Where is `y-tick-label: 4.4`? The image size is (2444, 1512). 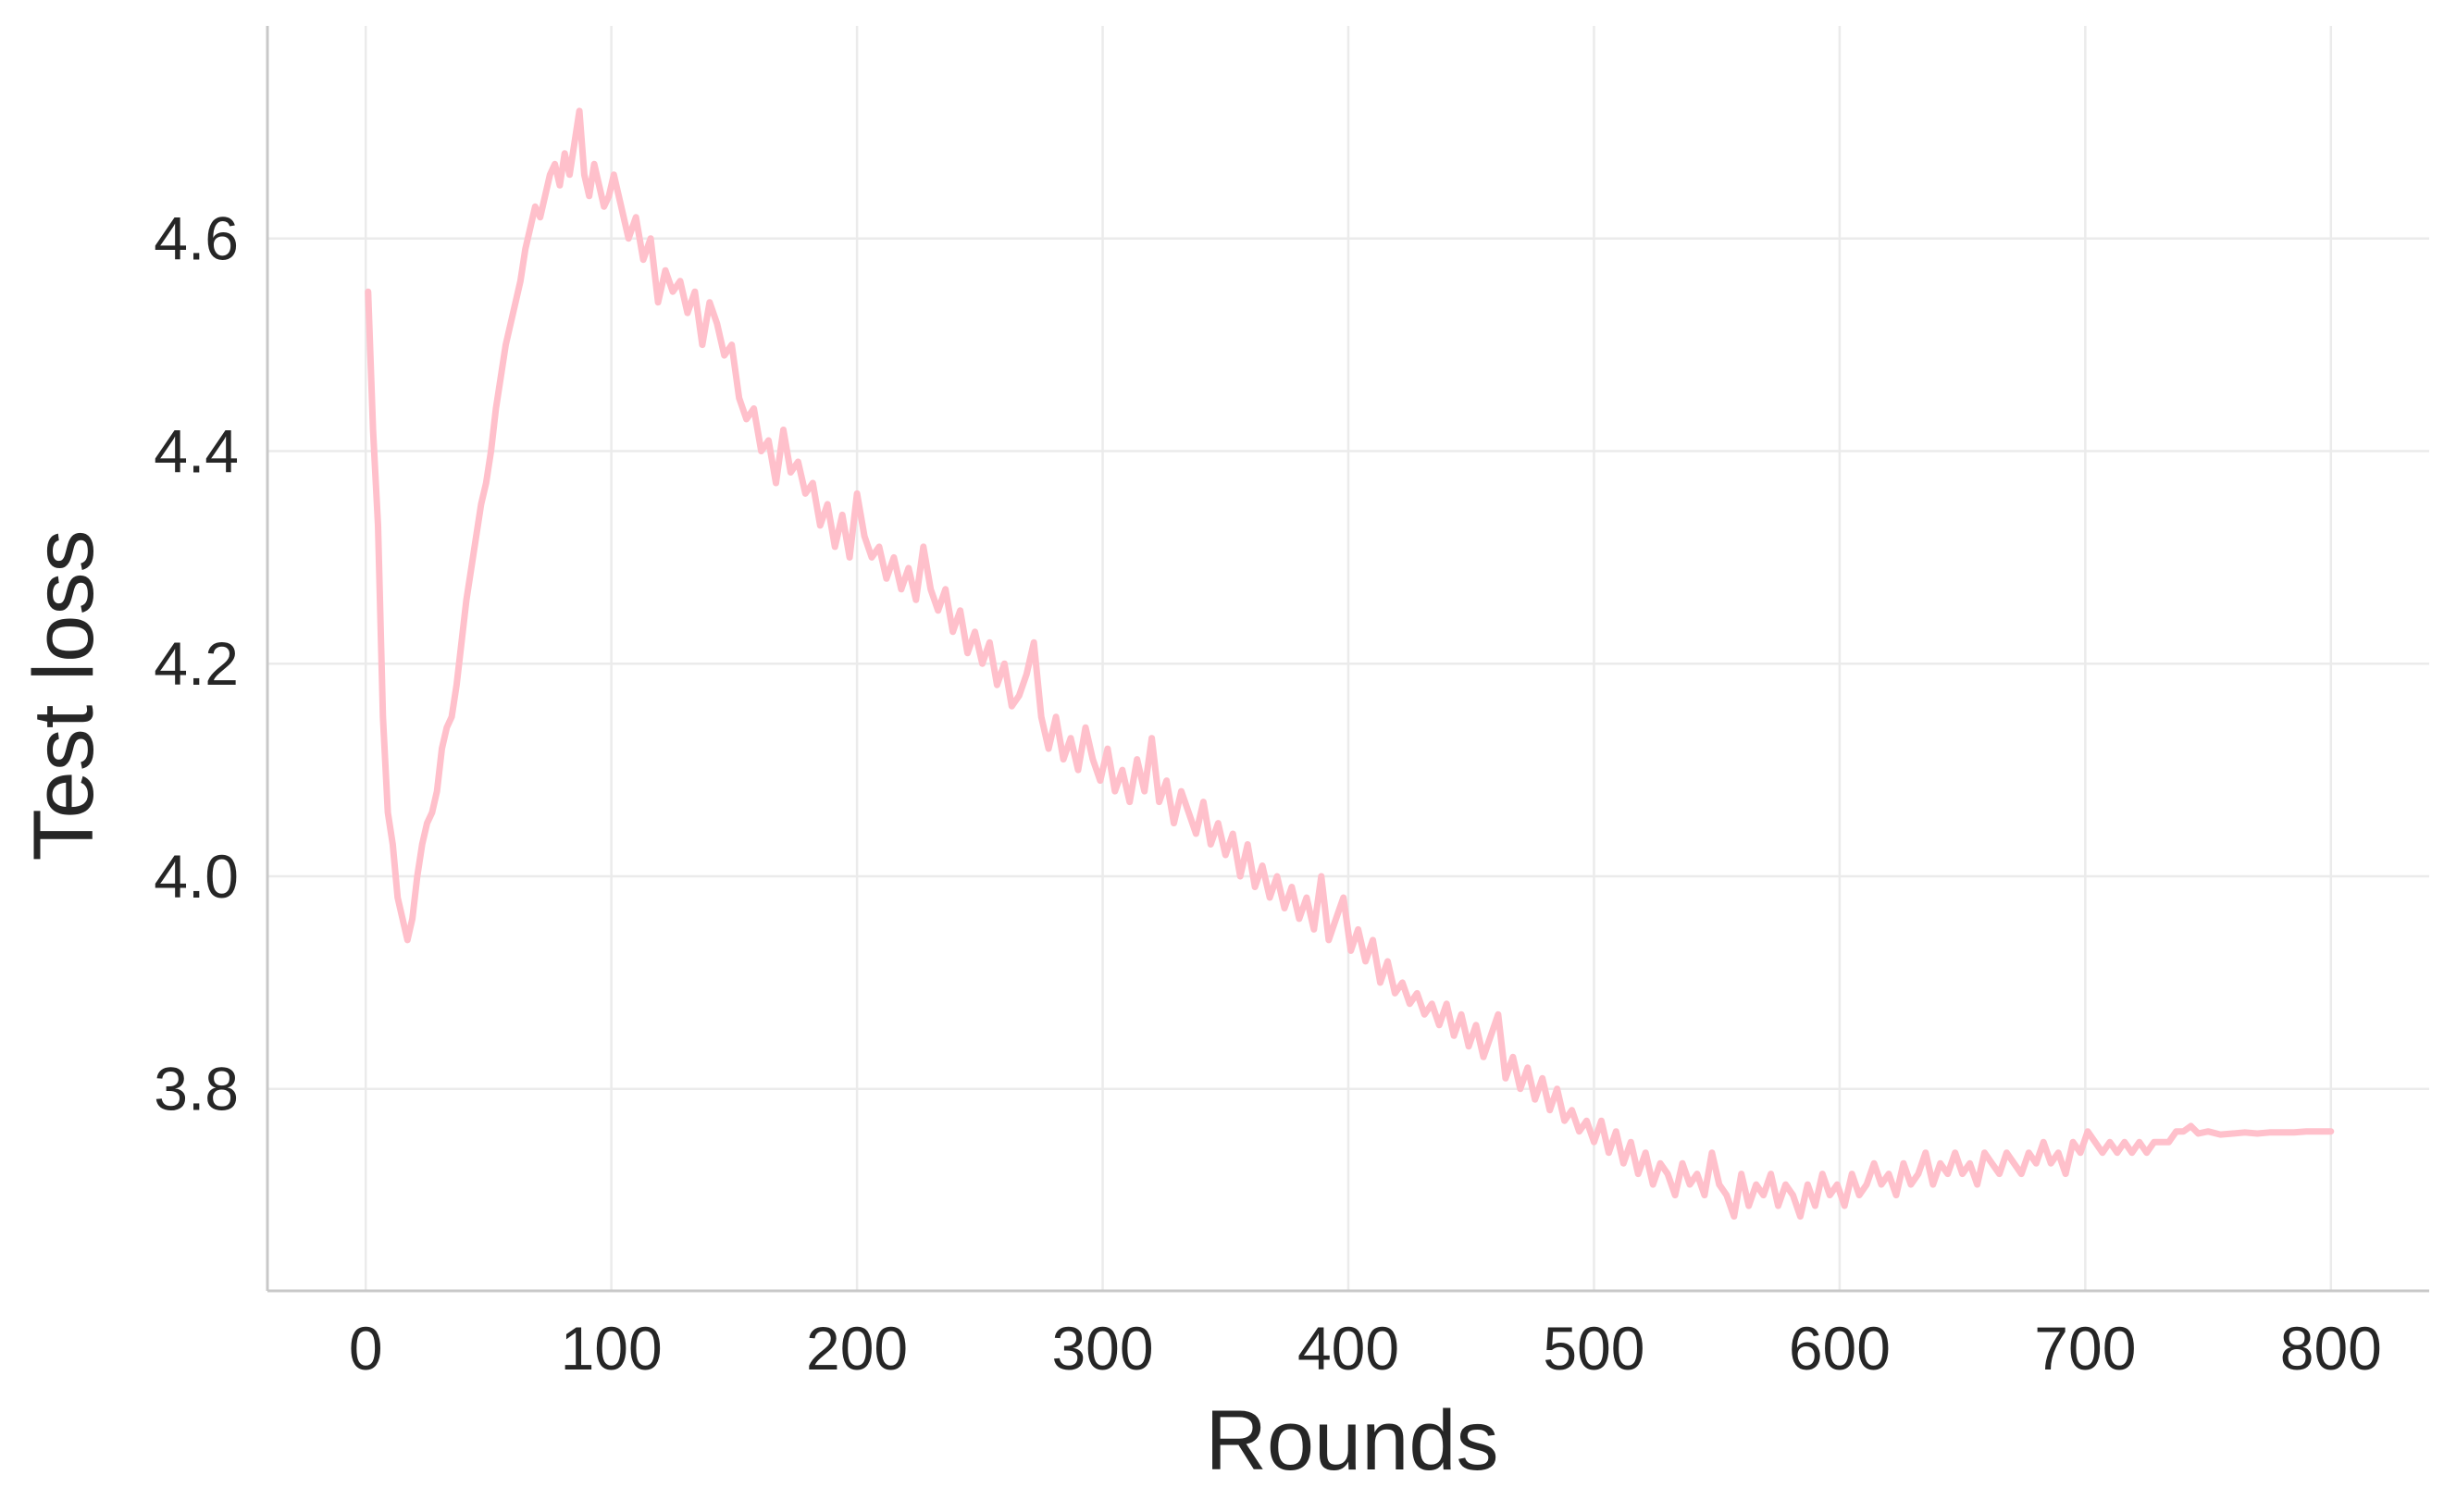
y-tick-label: 4.4 is located at coordinates (196, 450).